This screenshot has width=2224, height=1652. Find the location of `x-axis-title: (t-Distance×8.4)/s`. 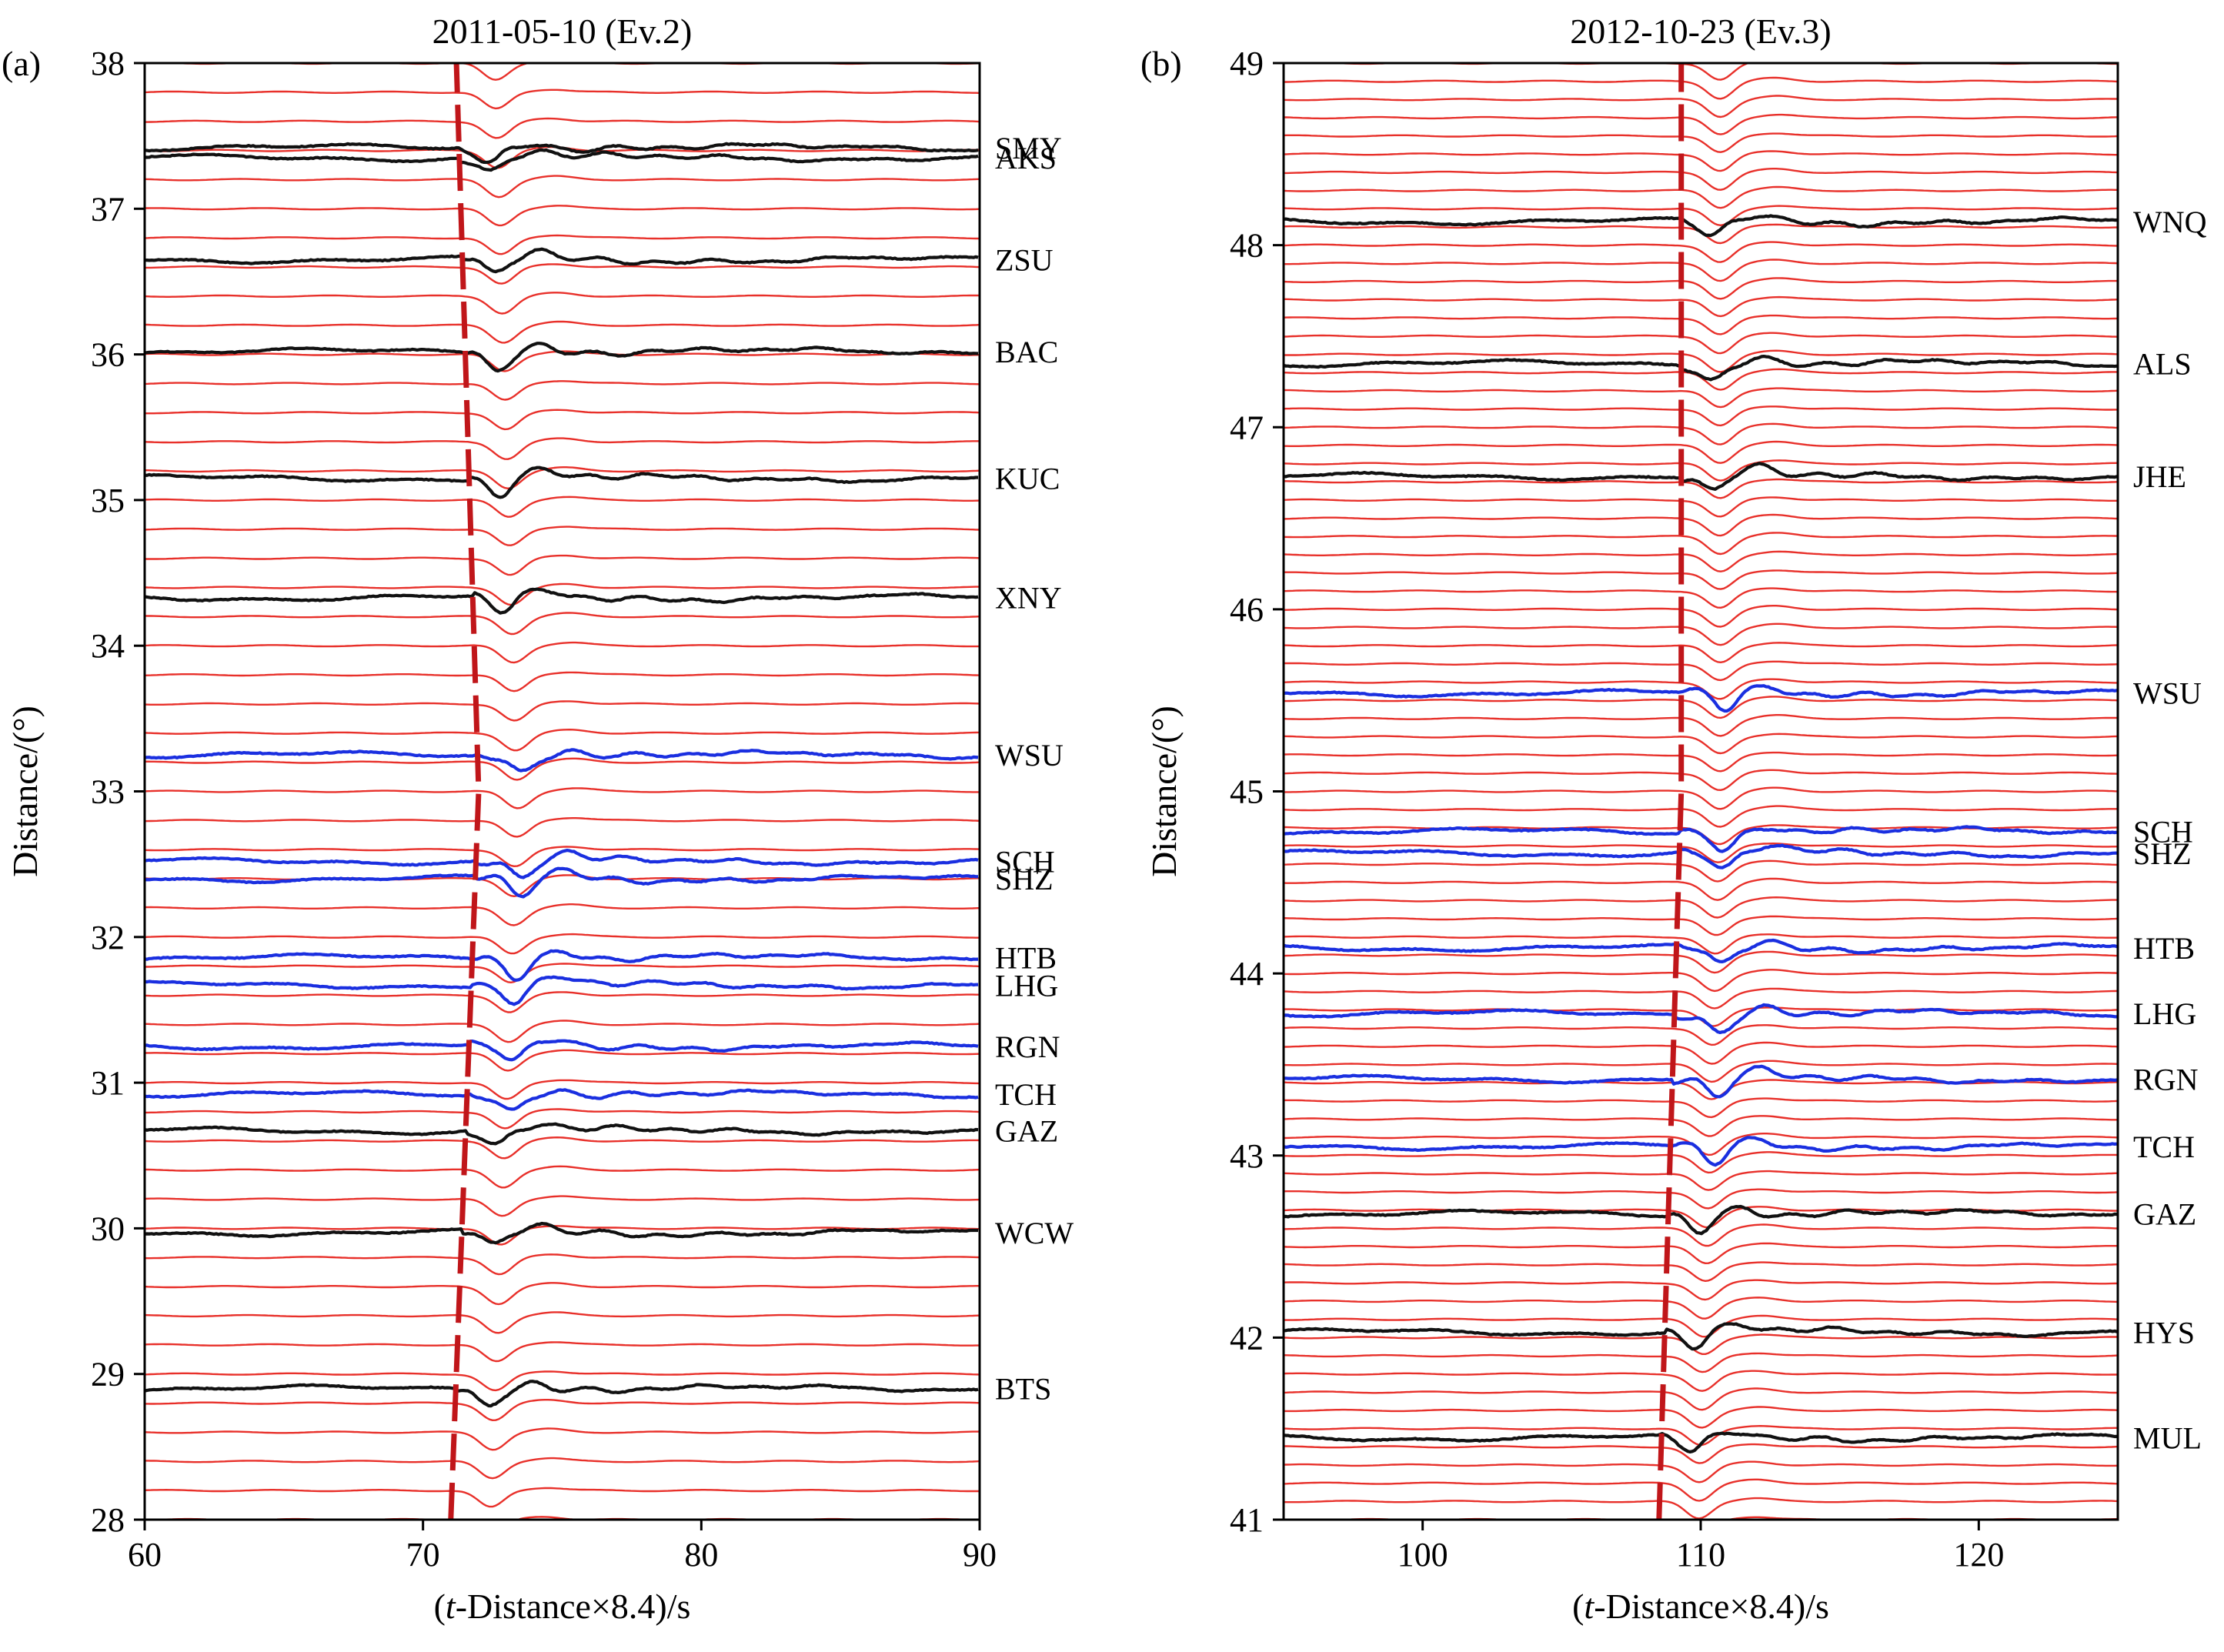

x-axis-title: (t-Distance×8.4)/s is located at coordinates (1700, 1606).